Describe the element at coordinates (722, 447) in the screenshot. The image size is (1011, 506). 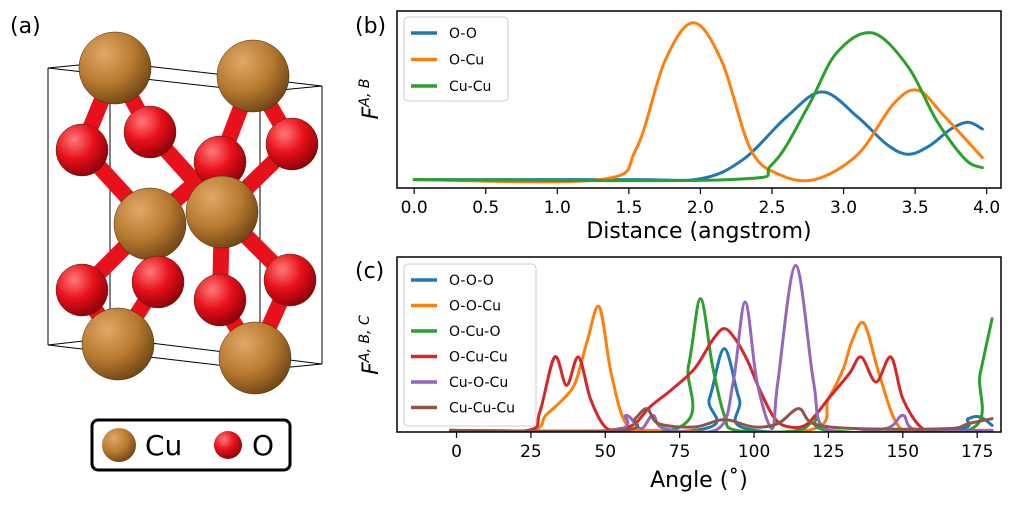
I see `ticks-c: 0 25 50 75 100 125 150 175` at that location.